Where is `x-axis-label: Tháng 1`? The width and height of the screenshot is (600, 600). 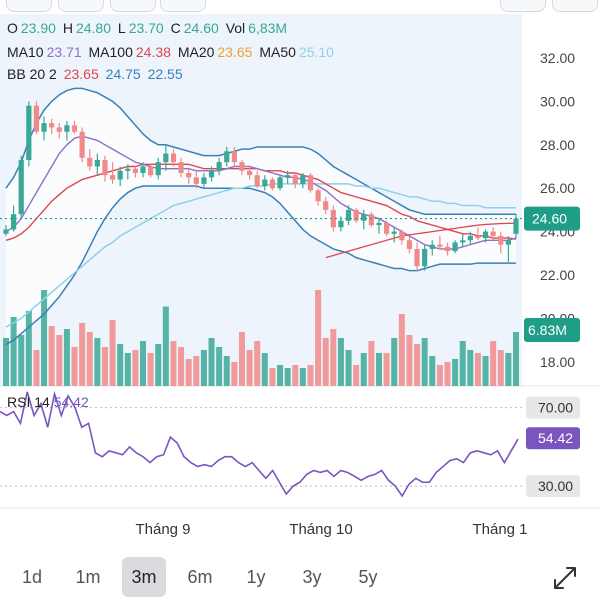
x-axis-label: Tháng 1 is located at coordinates (499, 529).